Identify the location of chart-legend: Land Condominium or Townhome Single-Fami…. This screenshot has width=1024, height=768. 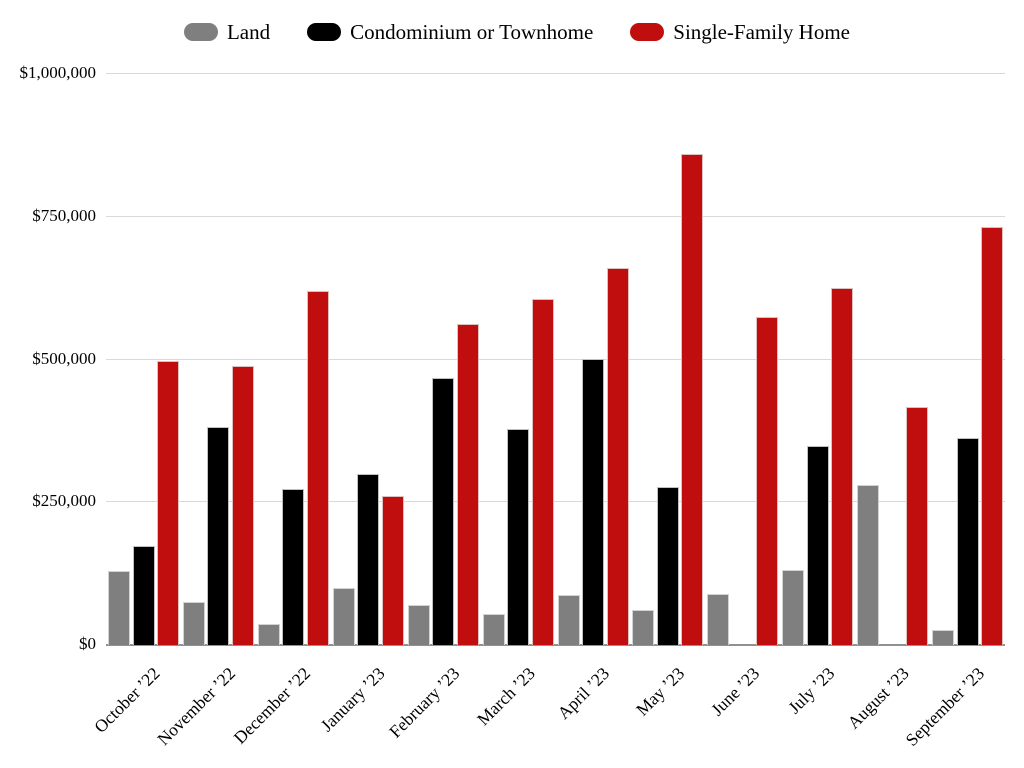
(512, 32).